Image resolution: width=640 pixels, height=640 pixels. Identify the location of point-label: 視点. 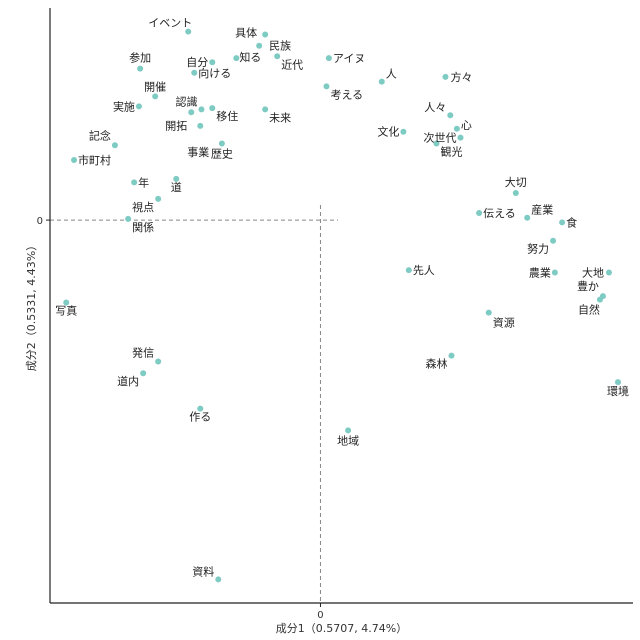
(143, 207).